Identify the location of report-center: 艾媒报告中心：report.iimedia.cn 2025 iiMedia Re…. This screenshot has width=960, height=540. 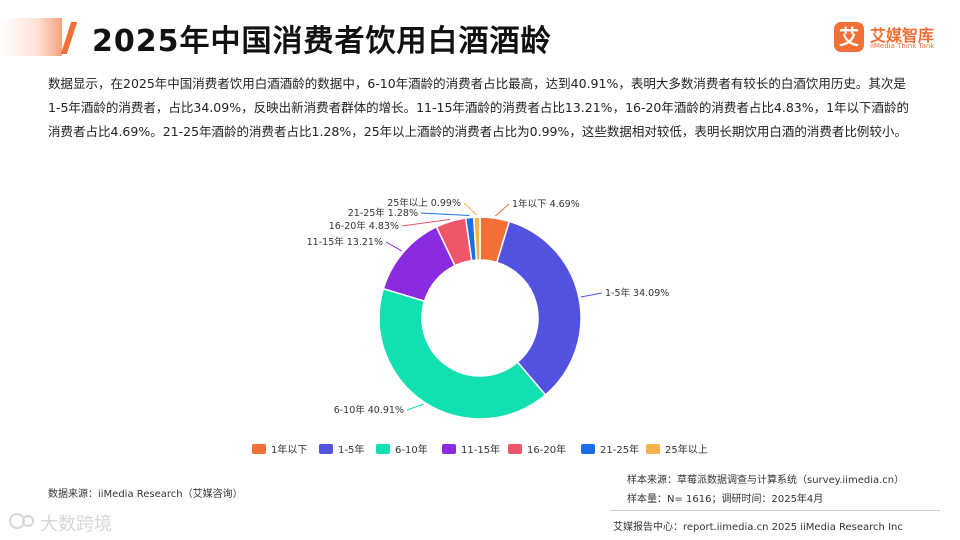
(758, 527).